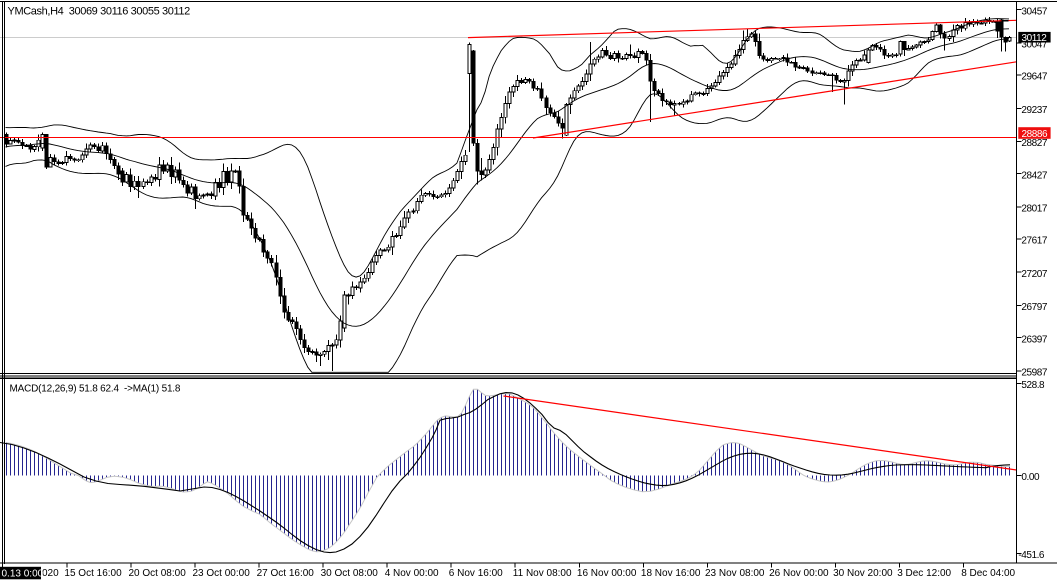  What do you see at coordinates (1031, 555) in the screenshot?
I see `svg-text: -451.6` at bounding box center [1031, 555].